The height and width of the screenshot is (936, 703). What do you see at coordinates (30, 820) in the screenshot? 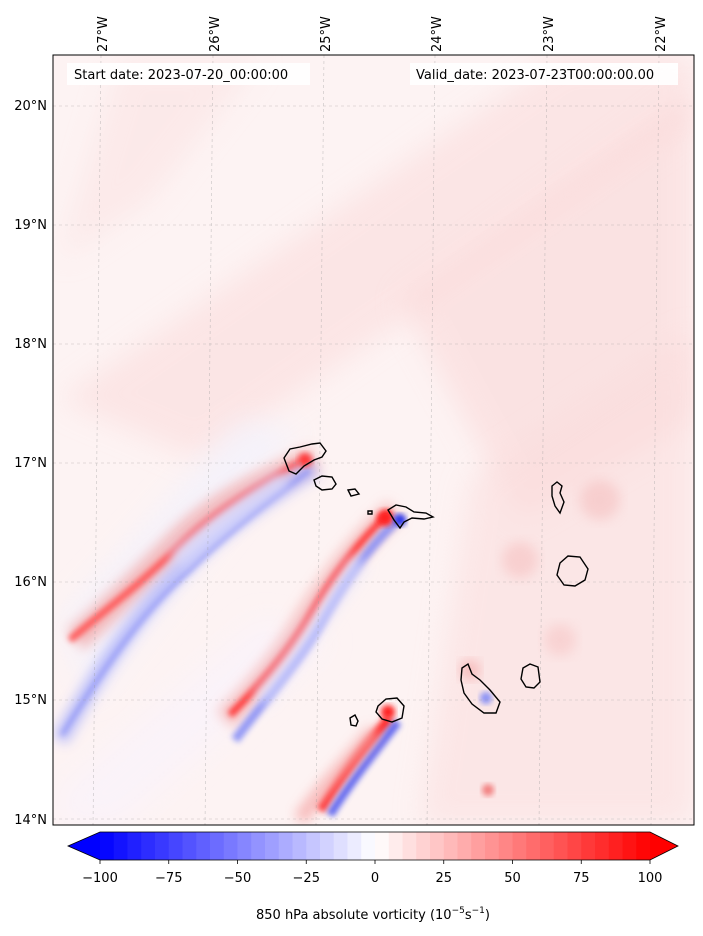
I see `lat-label: 14°N` at bounding box center [30, 820].